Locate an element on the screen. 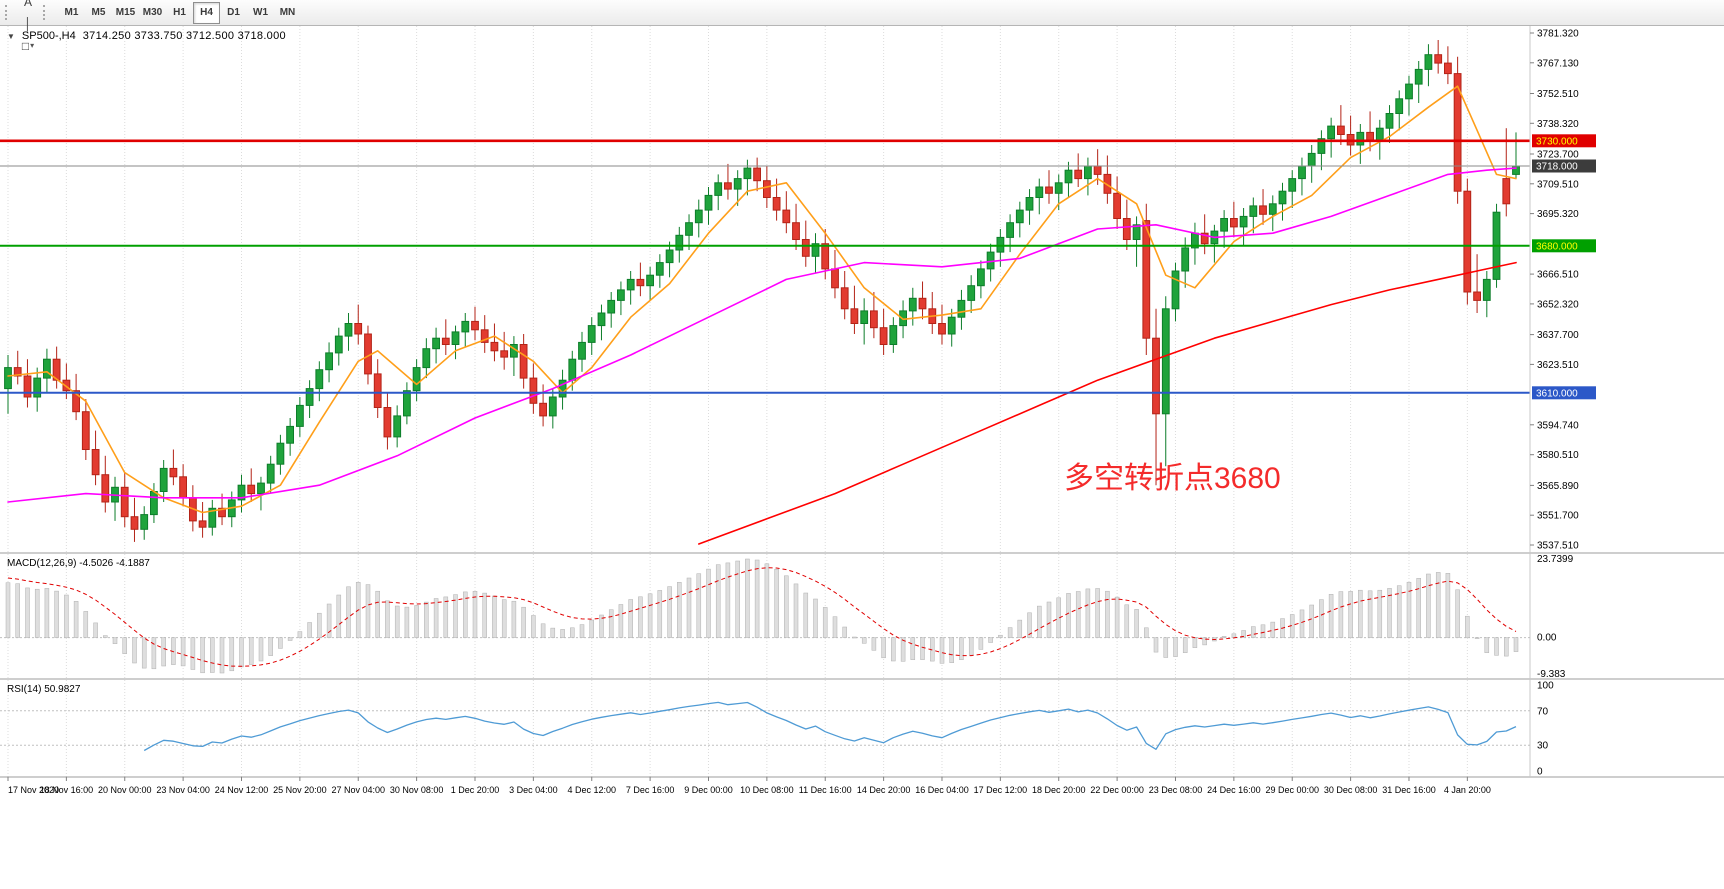 The height and width of the screenshot is (889, 1724). macd-axis-label: 0.00 is located at coordinates (1547, 638).